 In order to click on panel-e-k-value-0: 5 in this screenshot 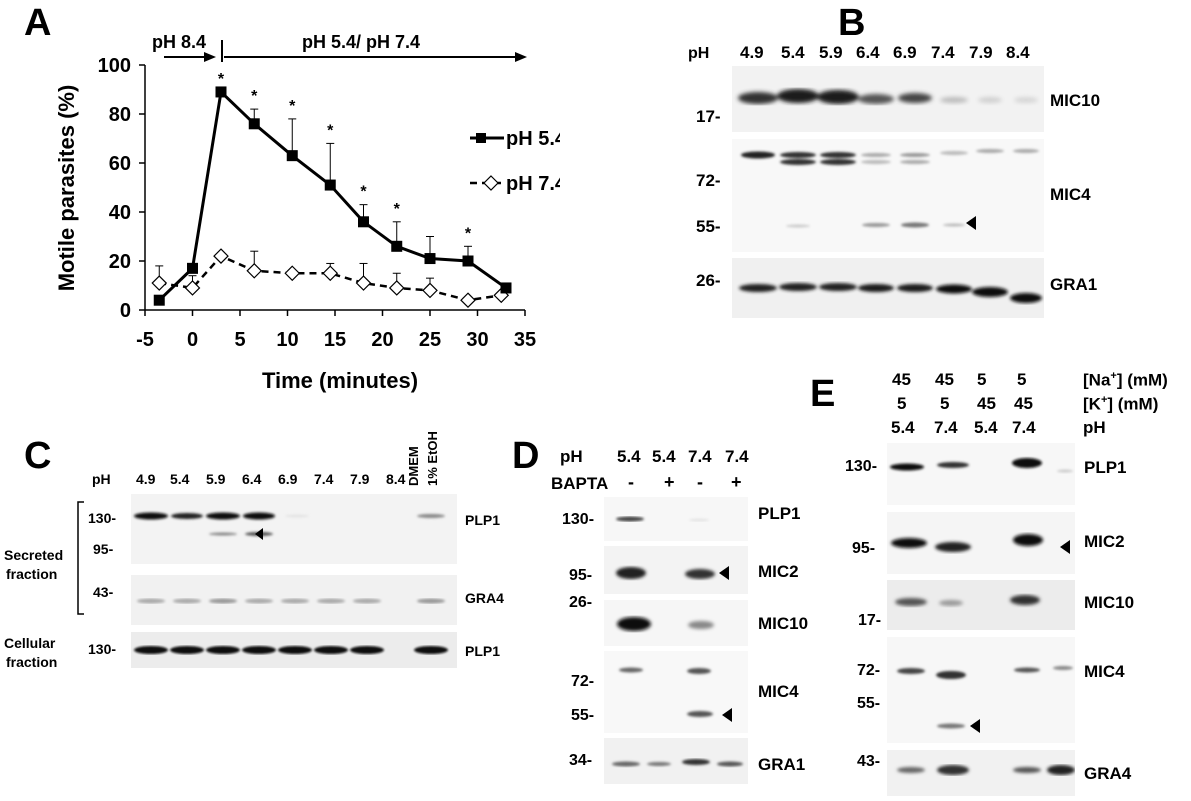, I will do `click(902, 403)`.